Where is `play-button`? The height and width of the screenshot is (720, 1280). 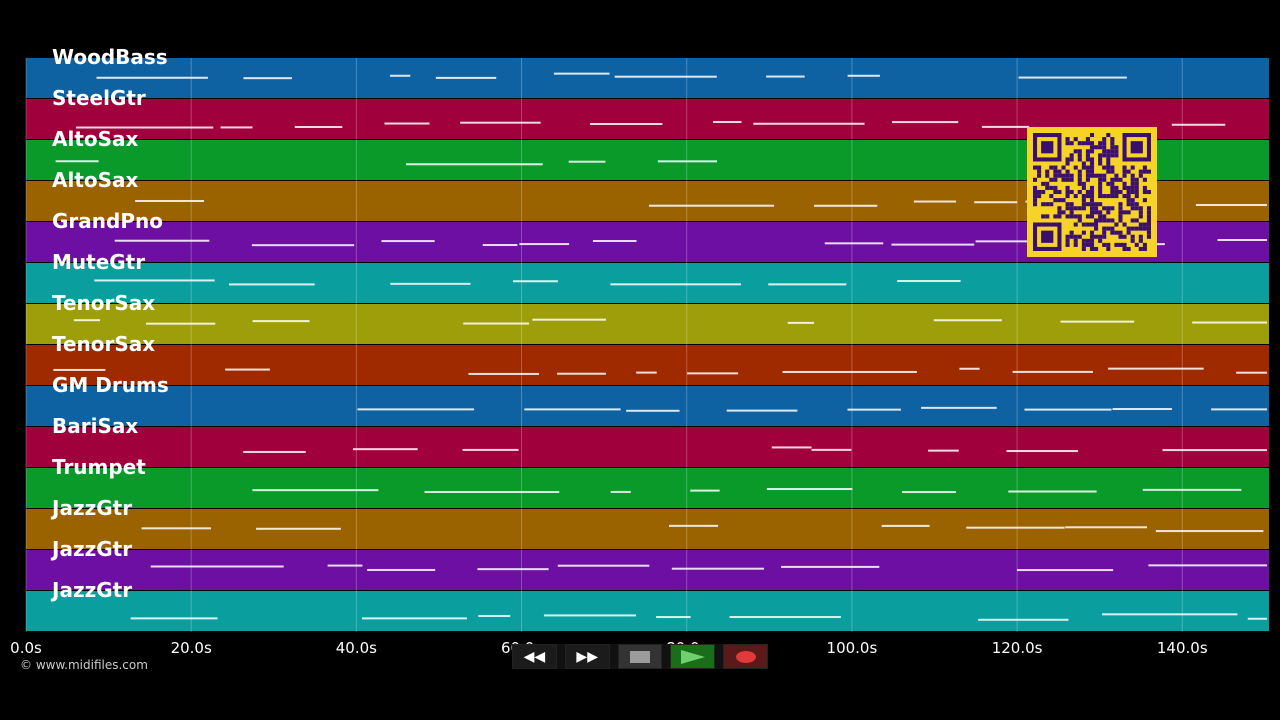 play-button is located at coordinates (693, 656).